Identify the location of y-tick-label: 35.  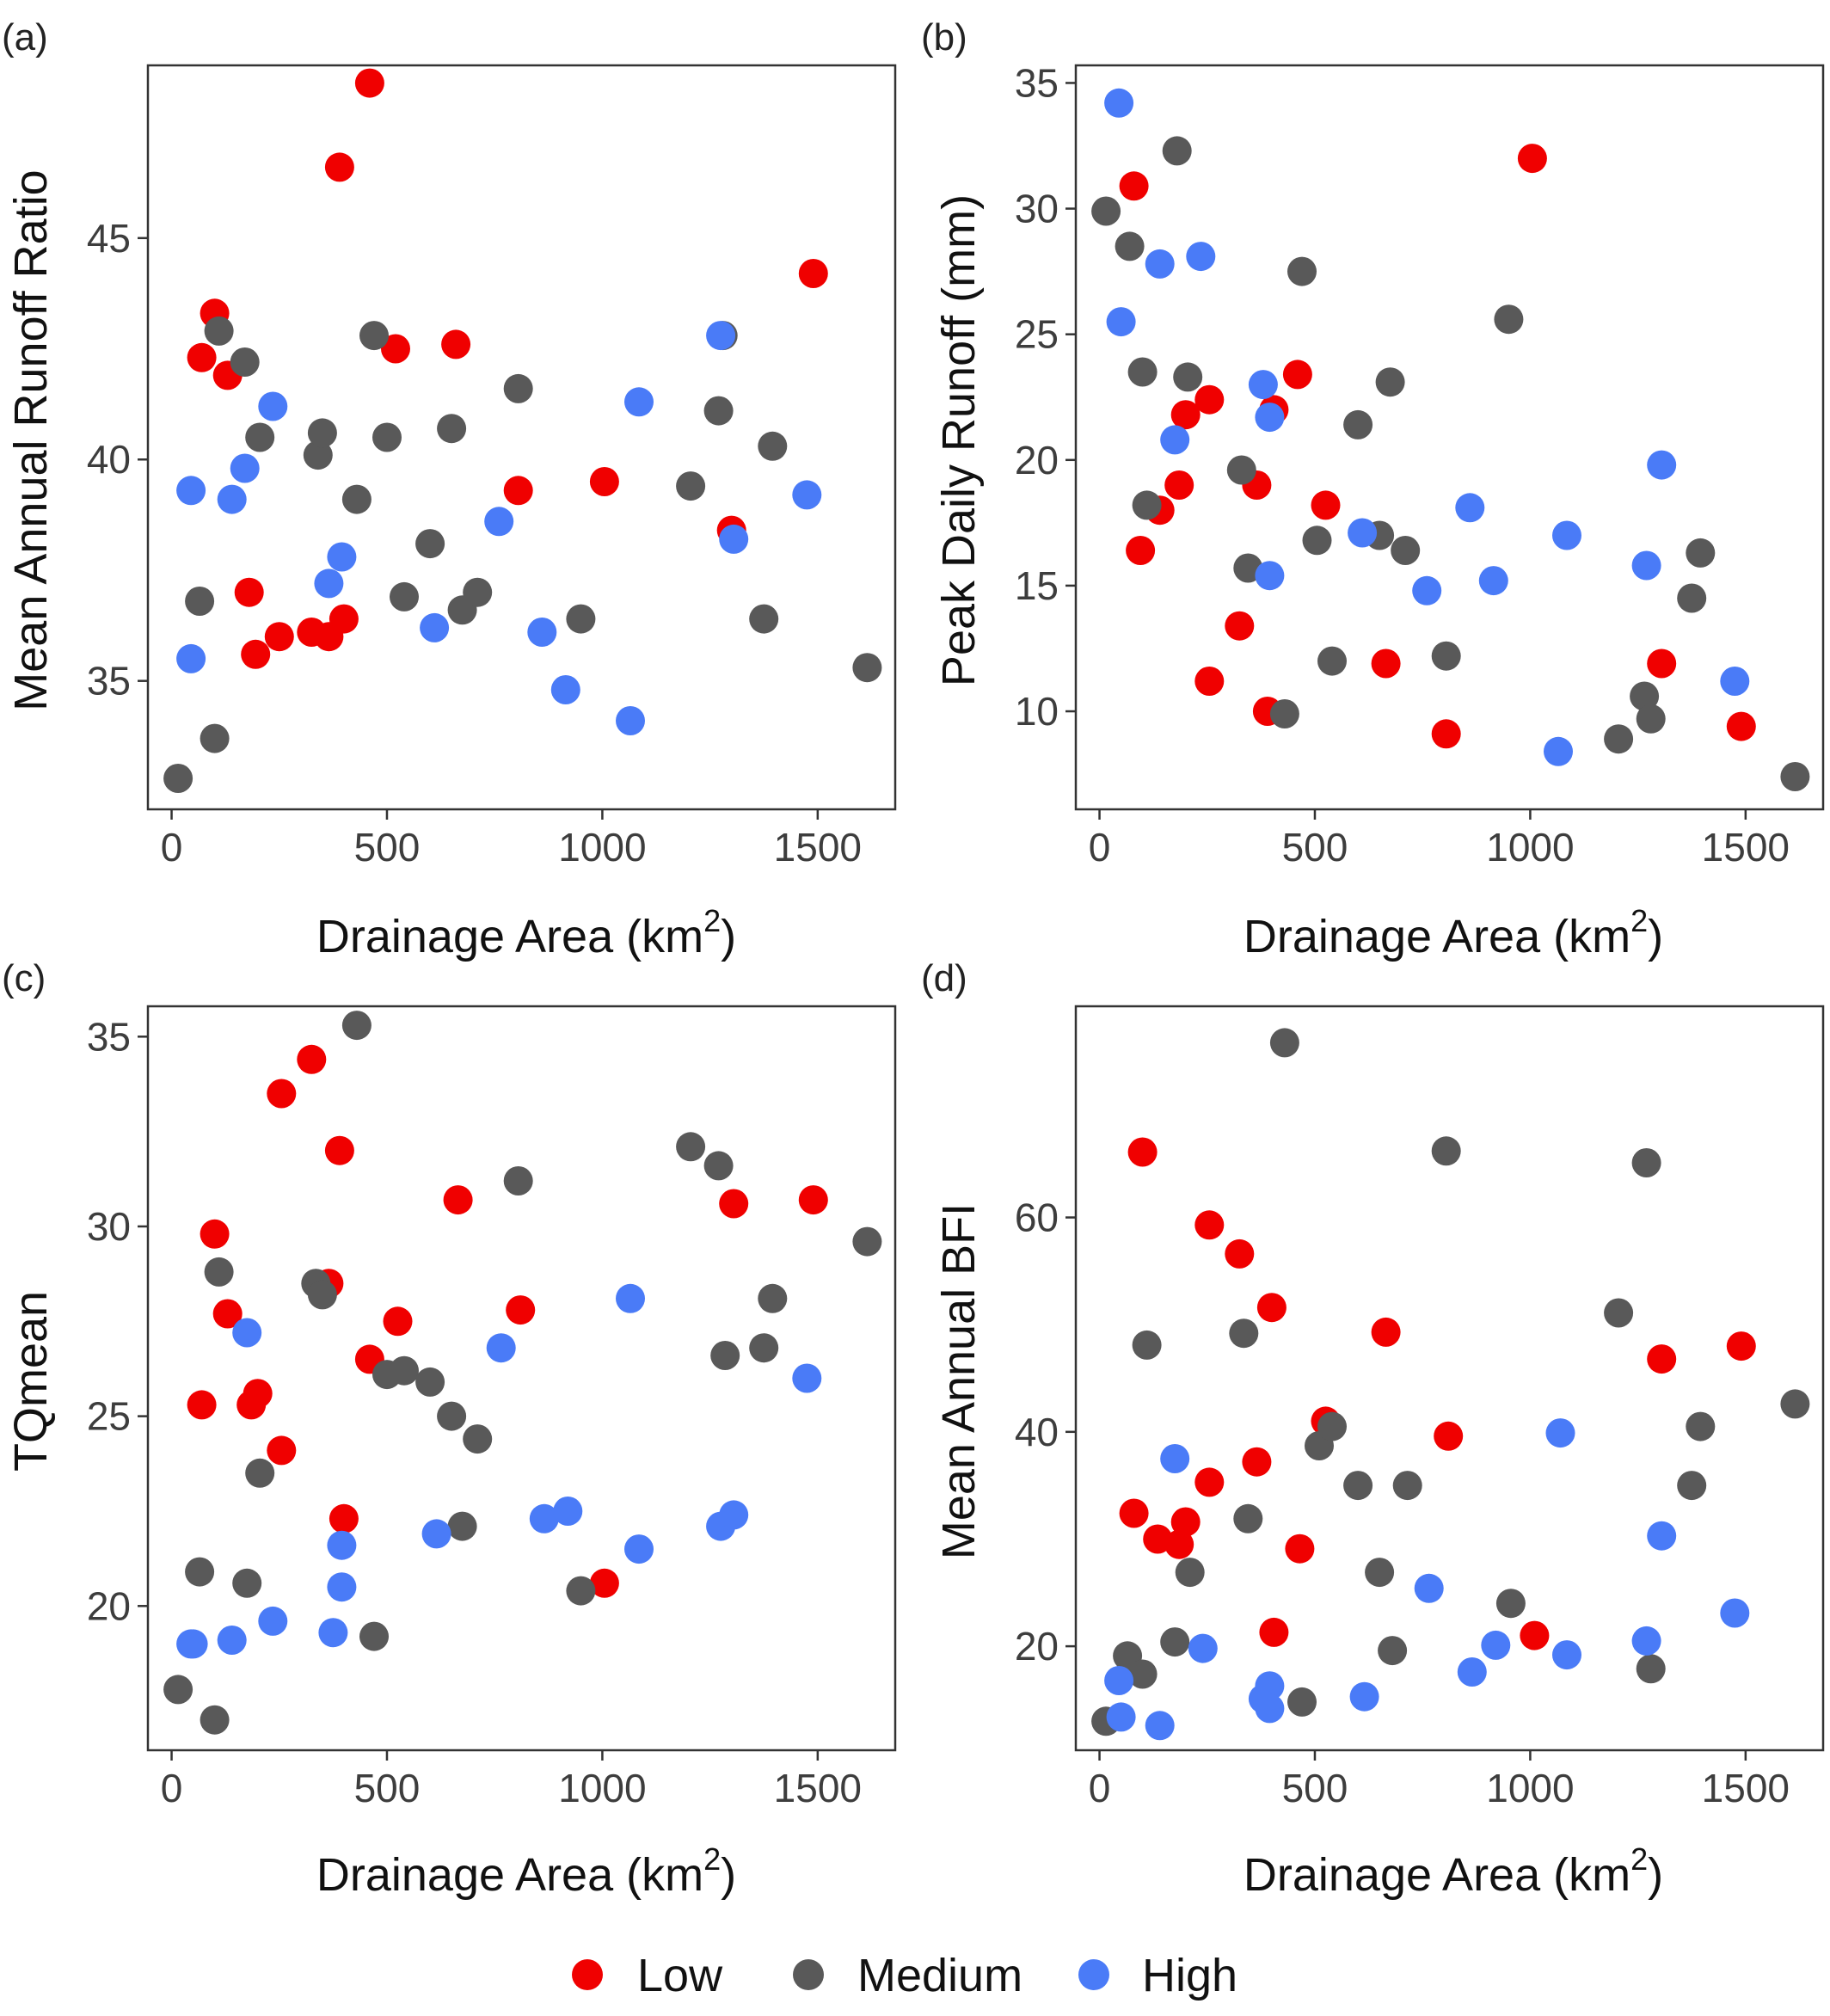
(1037, 82).